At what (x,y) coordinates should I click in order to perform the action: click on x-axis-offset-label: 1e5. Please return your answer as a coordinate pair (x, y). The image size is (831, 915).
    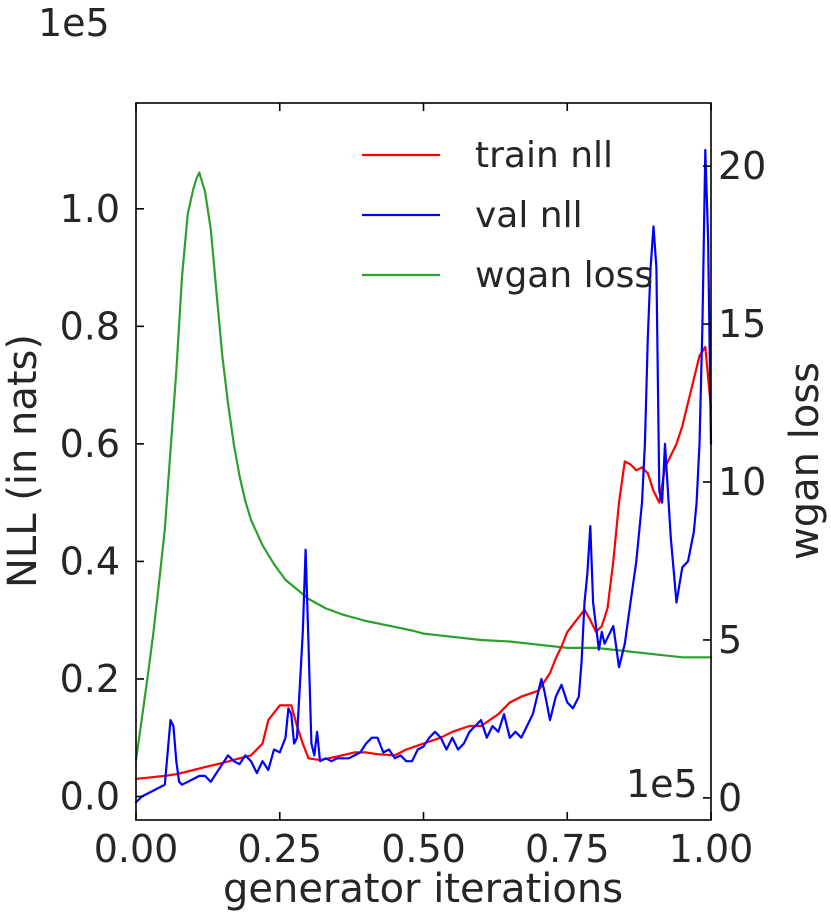
    Looking at the image, I should click on (662, 784).